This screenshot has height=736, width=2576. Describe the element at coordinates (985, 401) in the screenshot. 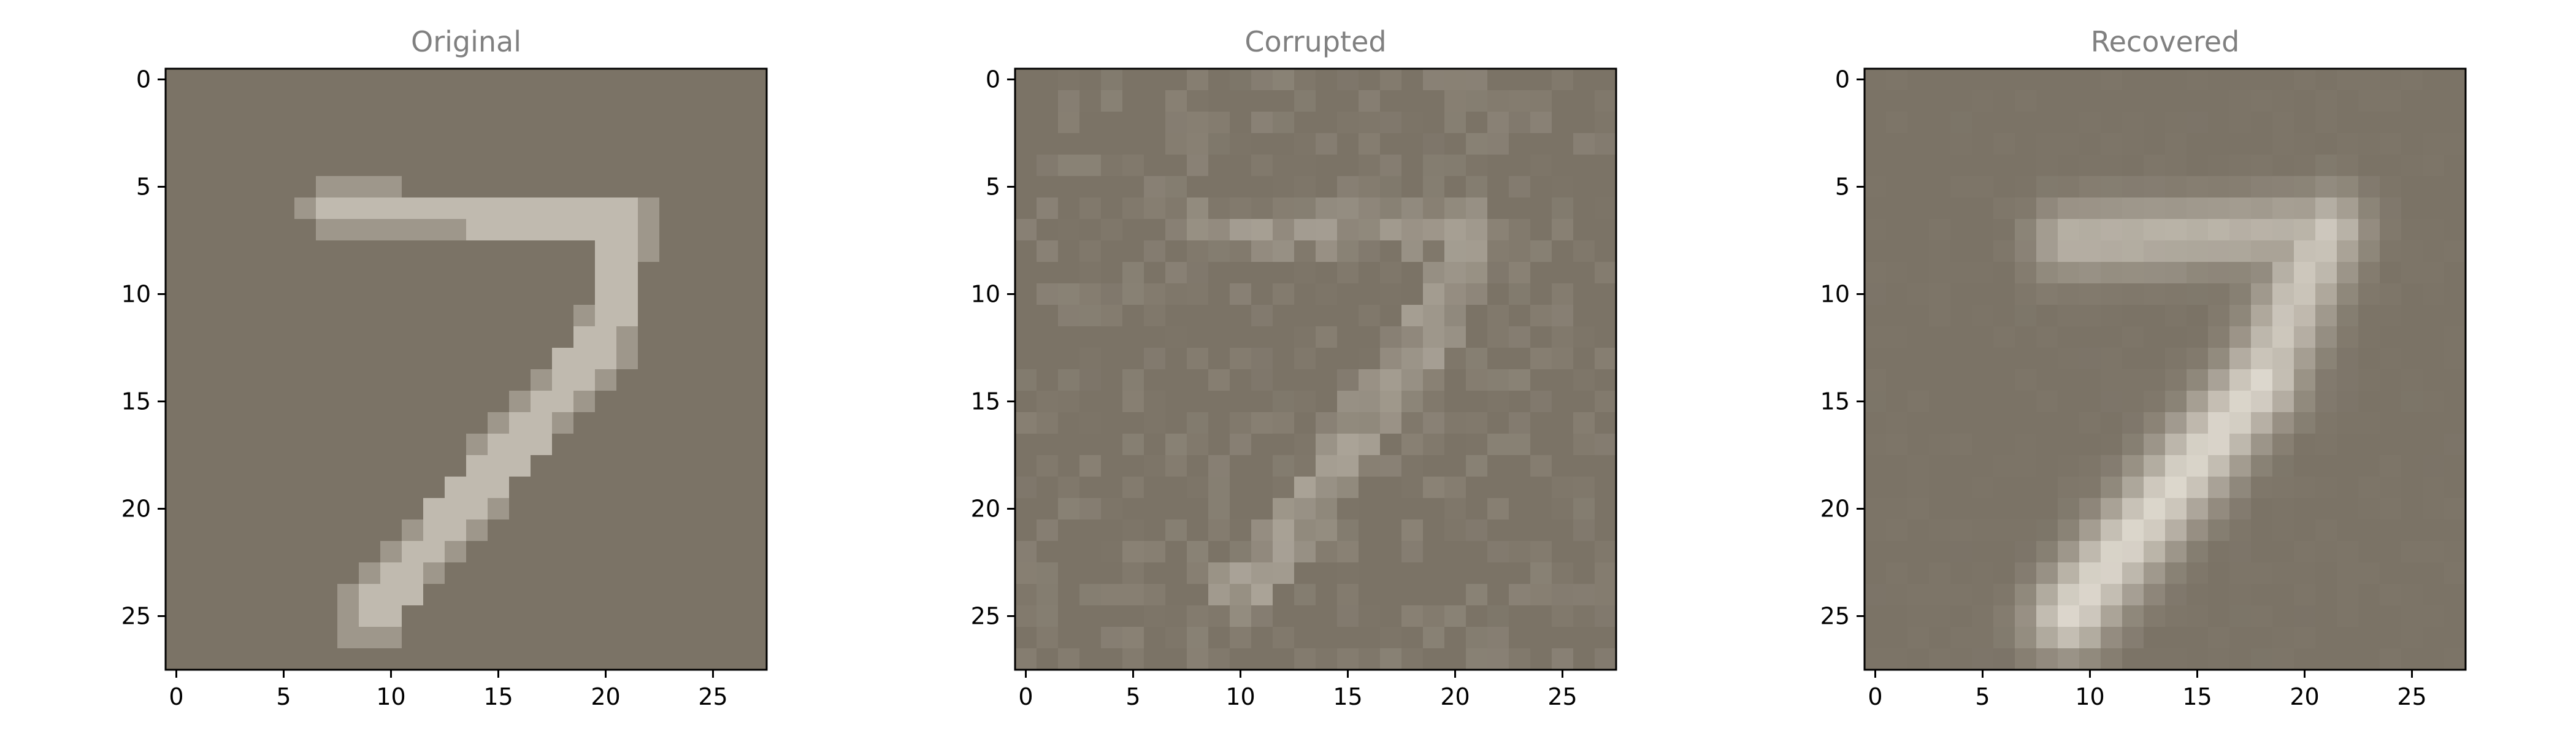

I see `y-tick-label: 15` at that location.